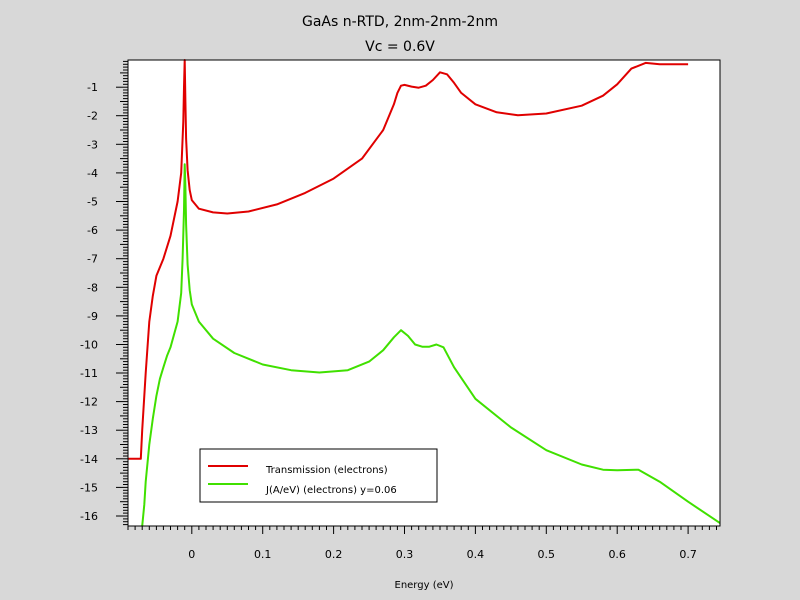  I want to click on x-tick-label: 0.4, so click(476, 554).